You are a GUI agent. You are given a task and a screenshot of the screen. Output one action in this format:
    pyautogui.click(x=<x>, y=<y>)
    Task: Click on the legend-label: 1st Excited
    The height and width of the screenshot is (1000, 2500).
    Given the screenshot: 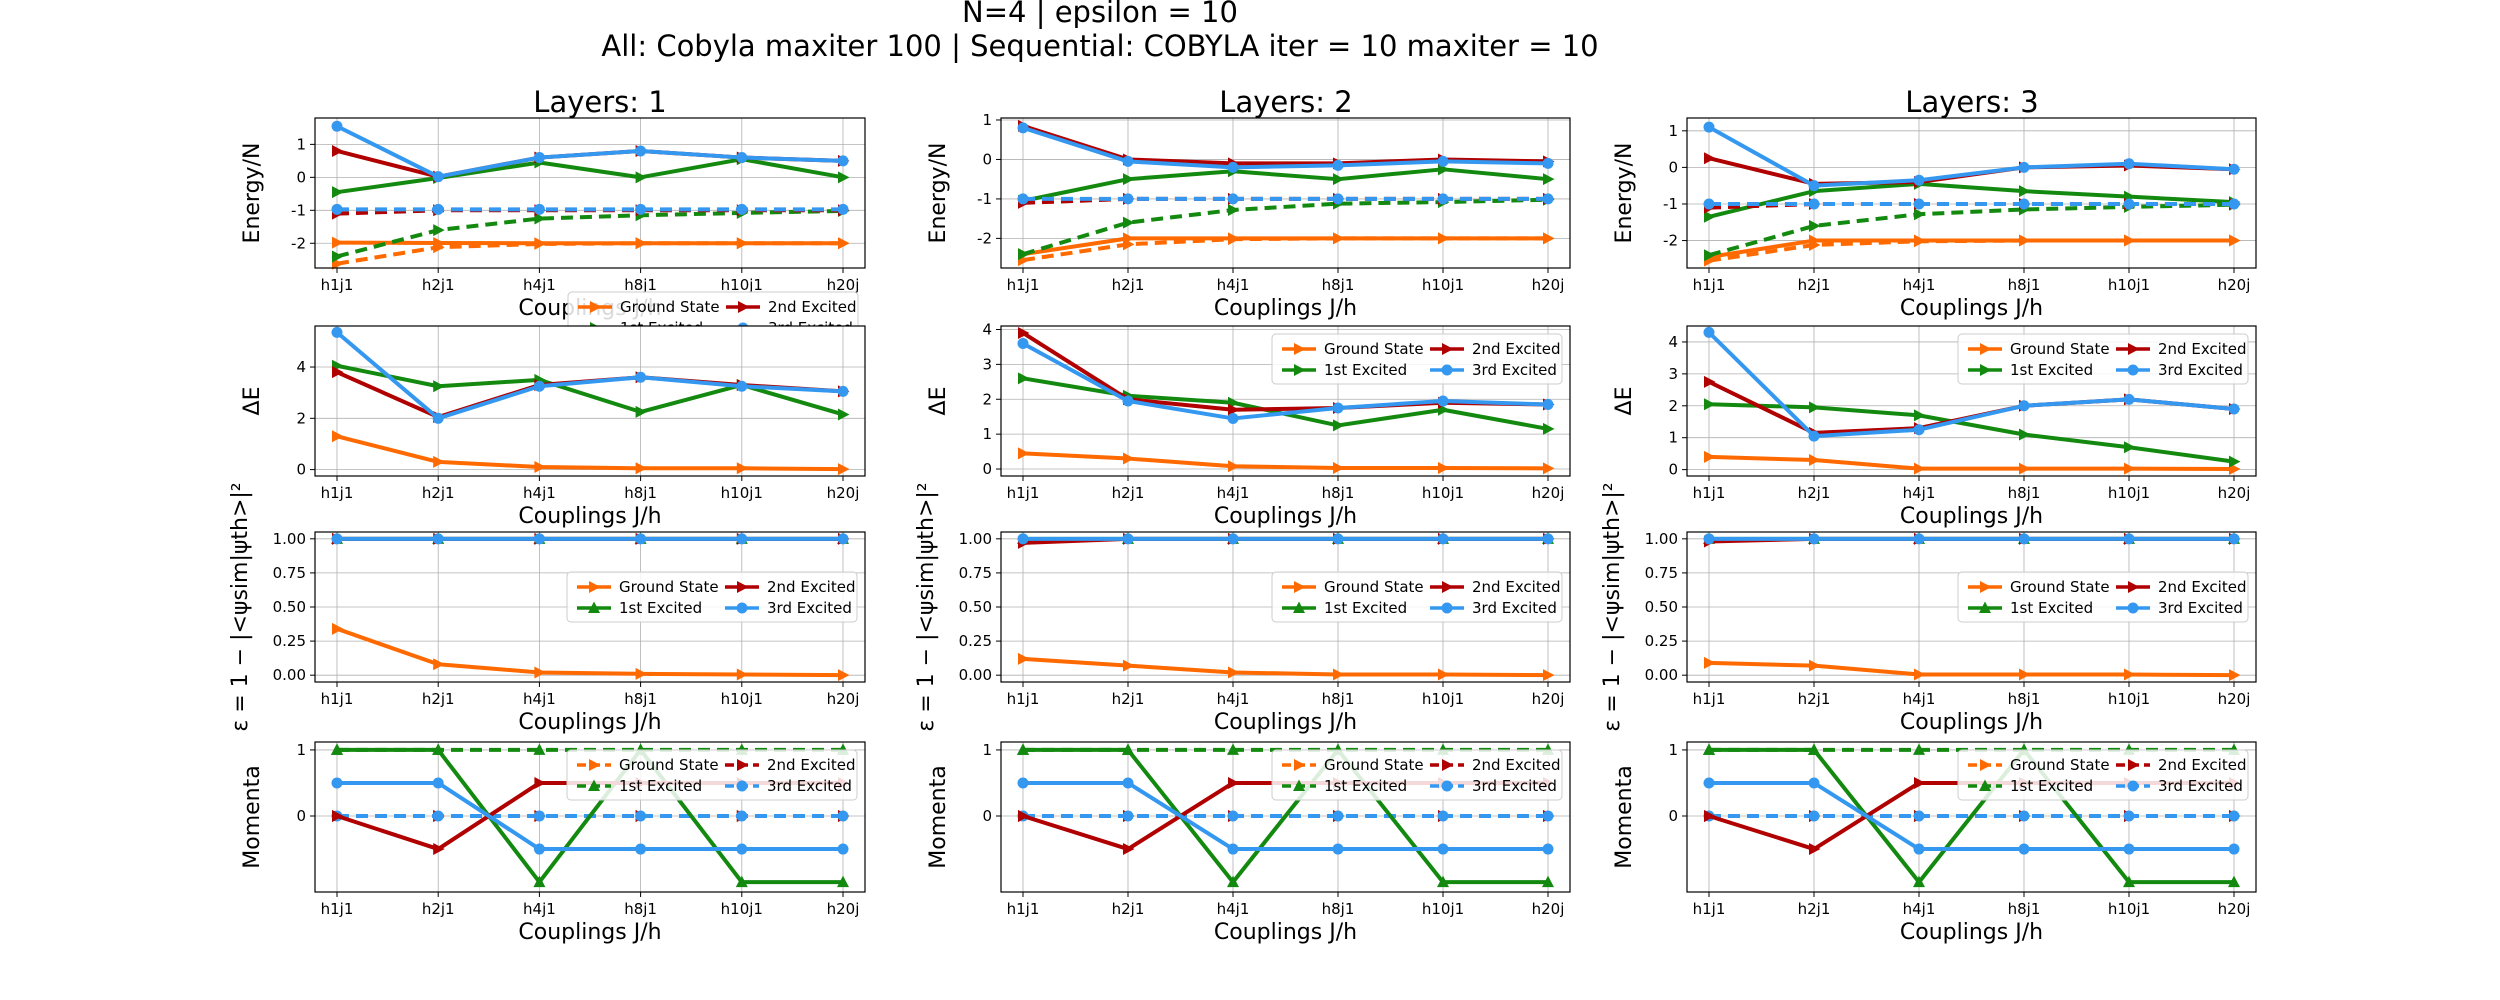 What is the action you would take?
    pyautogui.click(x=2051, y=786)
    